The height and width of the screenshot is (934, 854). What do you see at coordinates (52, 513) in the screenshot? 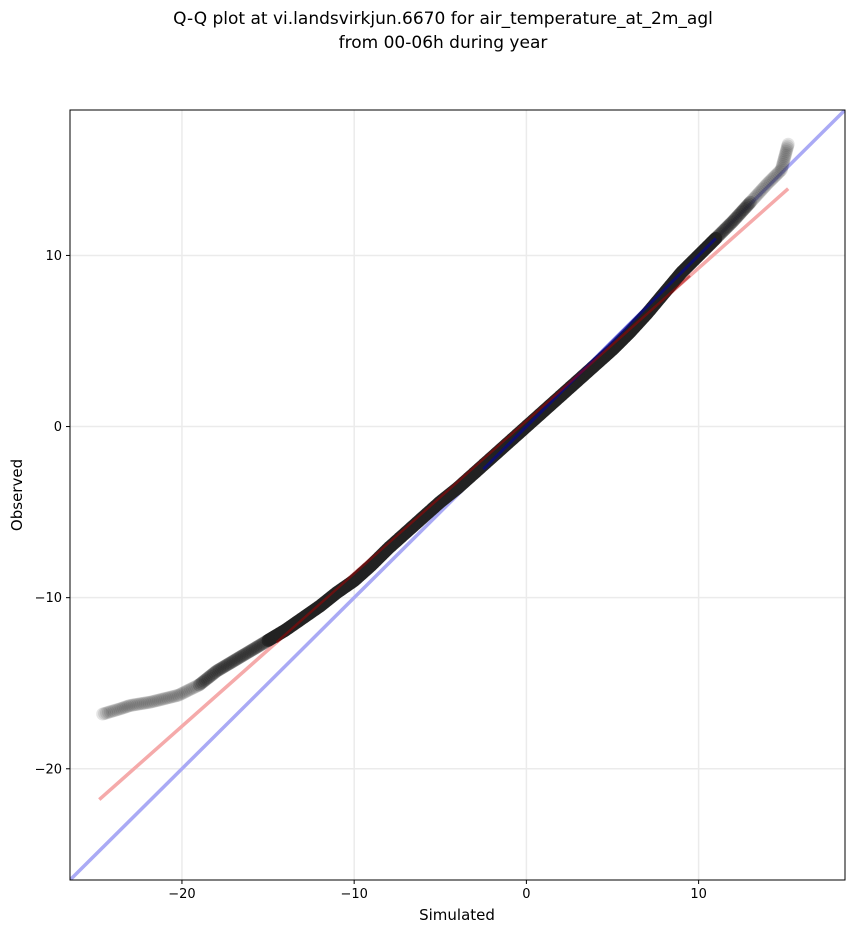
I see `y-axis-ticks: −20 −10 0 10` at bounding box center [52, 513].